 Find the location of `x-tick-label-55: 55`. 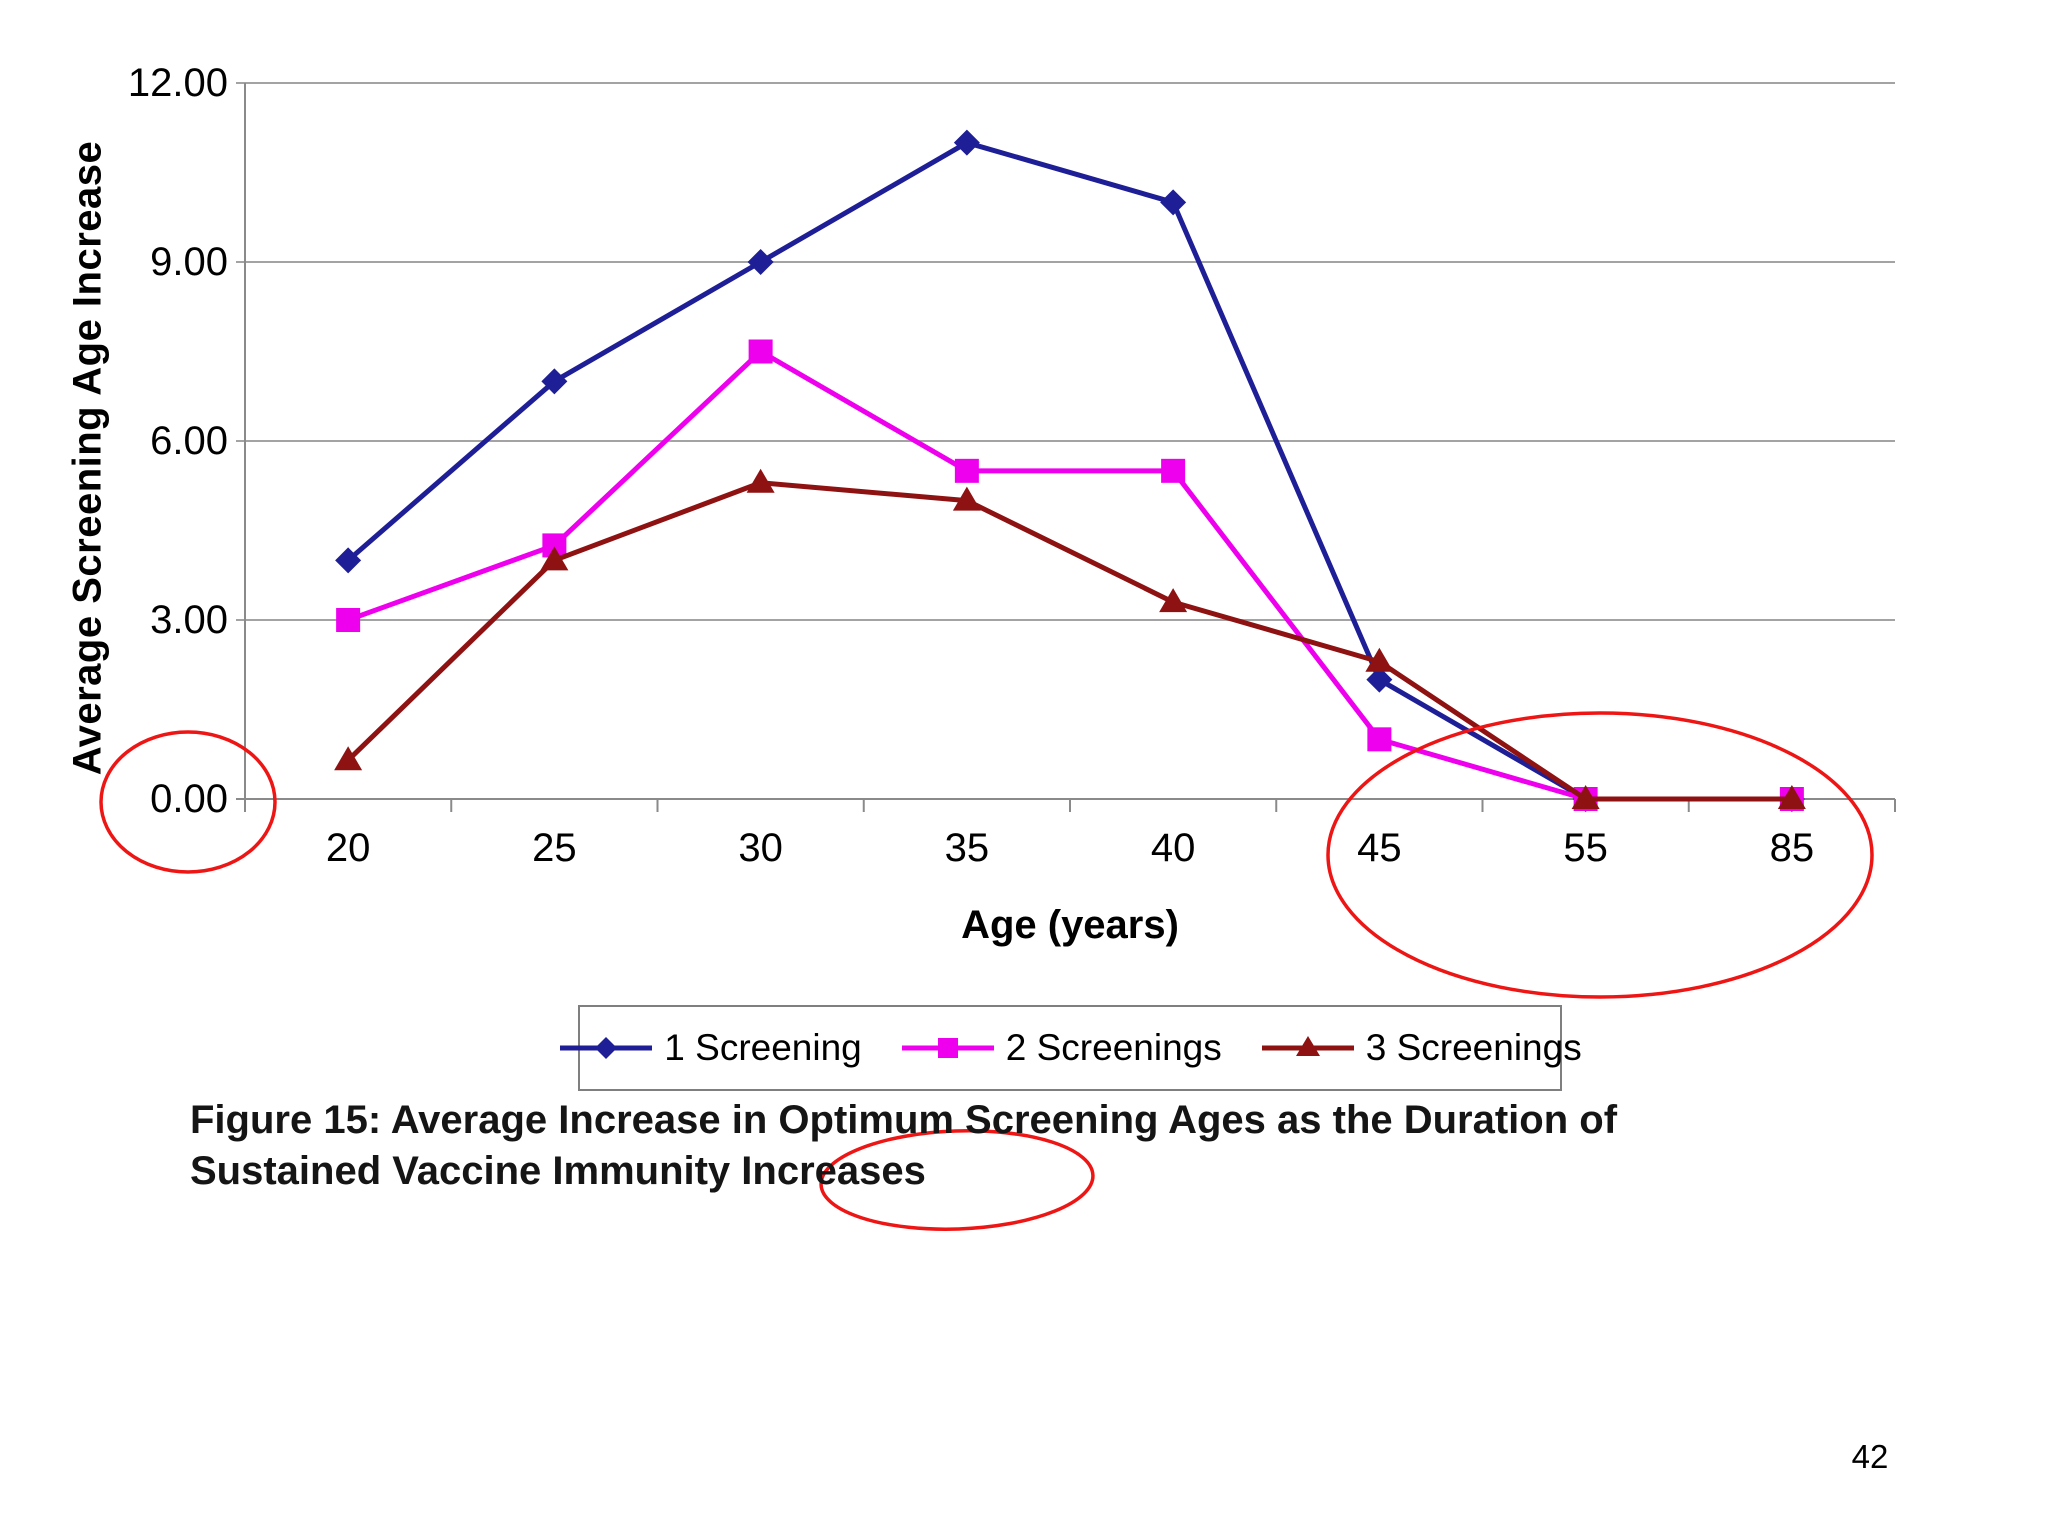

x-tick-label-55: 55 is located at coordinates (1585, 848).